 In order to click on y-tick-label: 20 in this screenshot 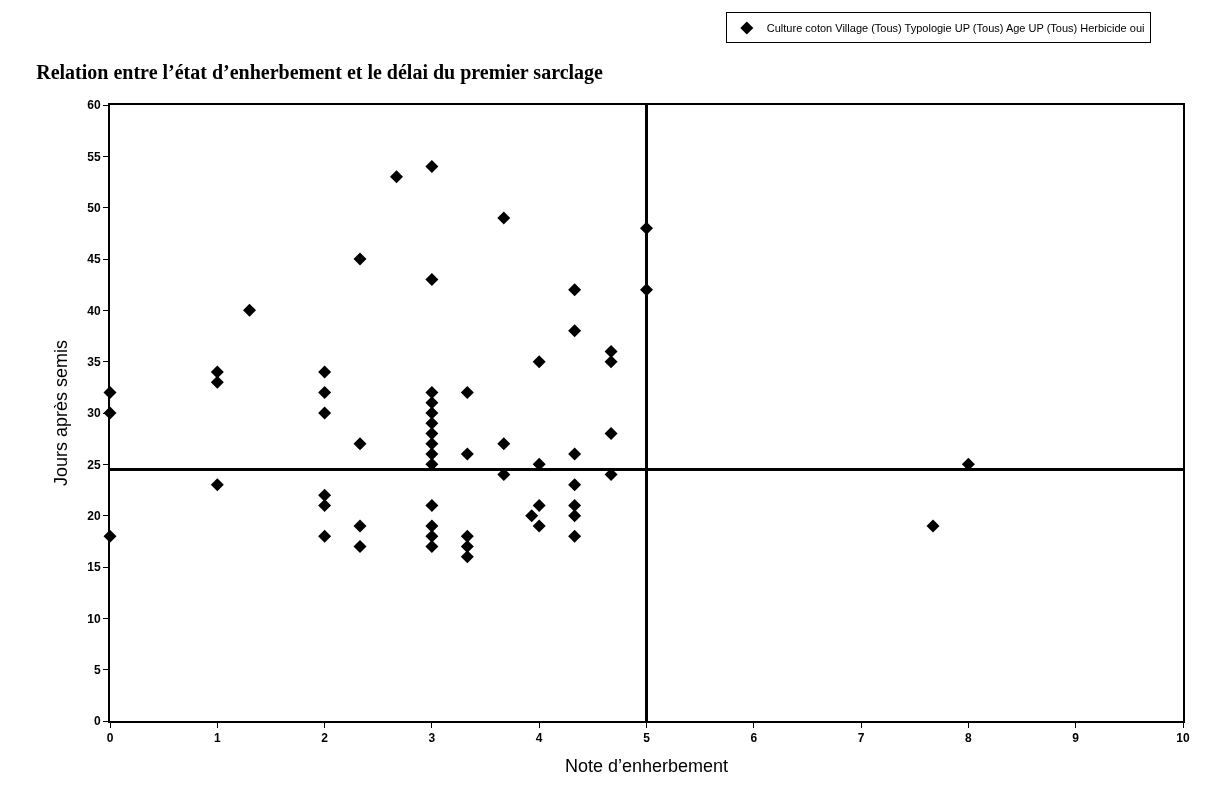, I will do `click(94, 515)`.